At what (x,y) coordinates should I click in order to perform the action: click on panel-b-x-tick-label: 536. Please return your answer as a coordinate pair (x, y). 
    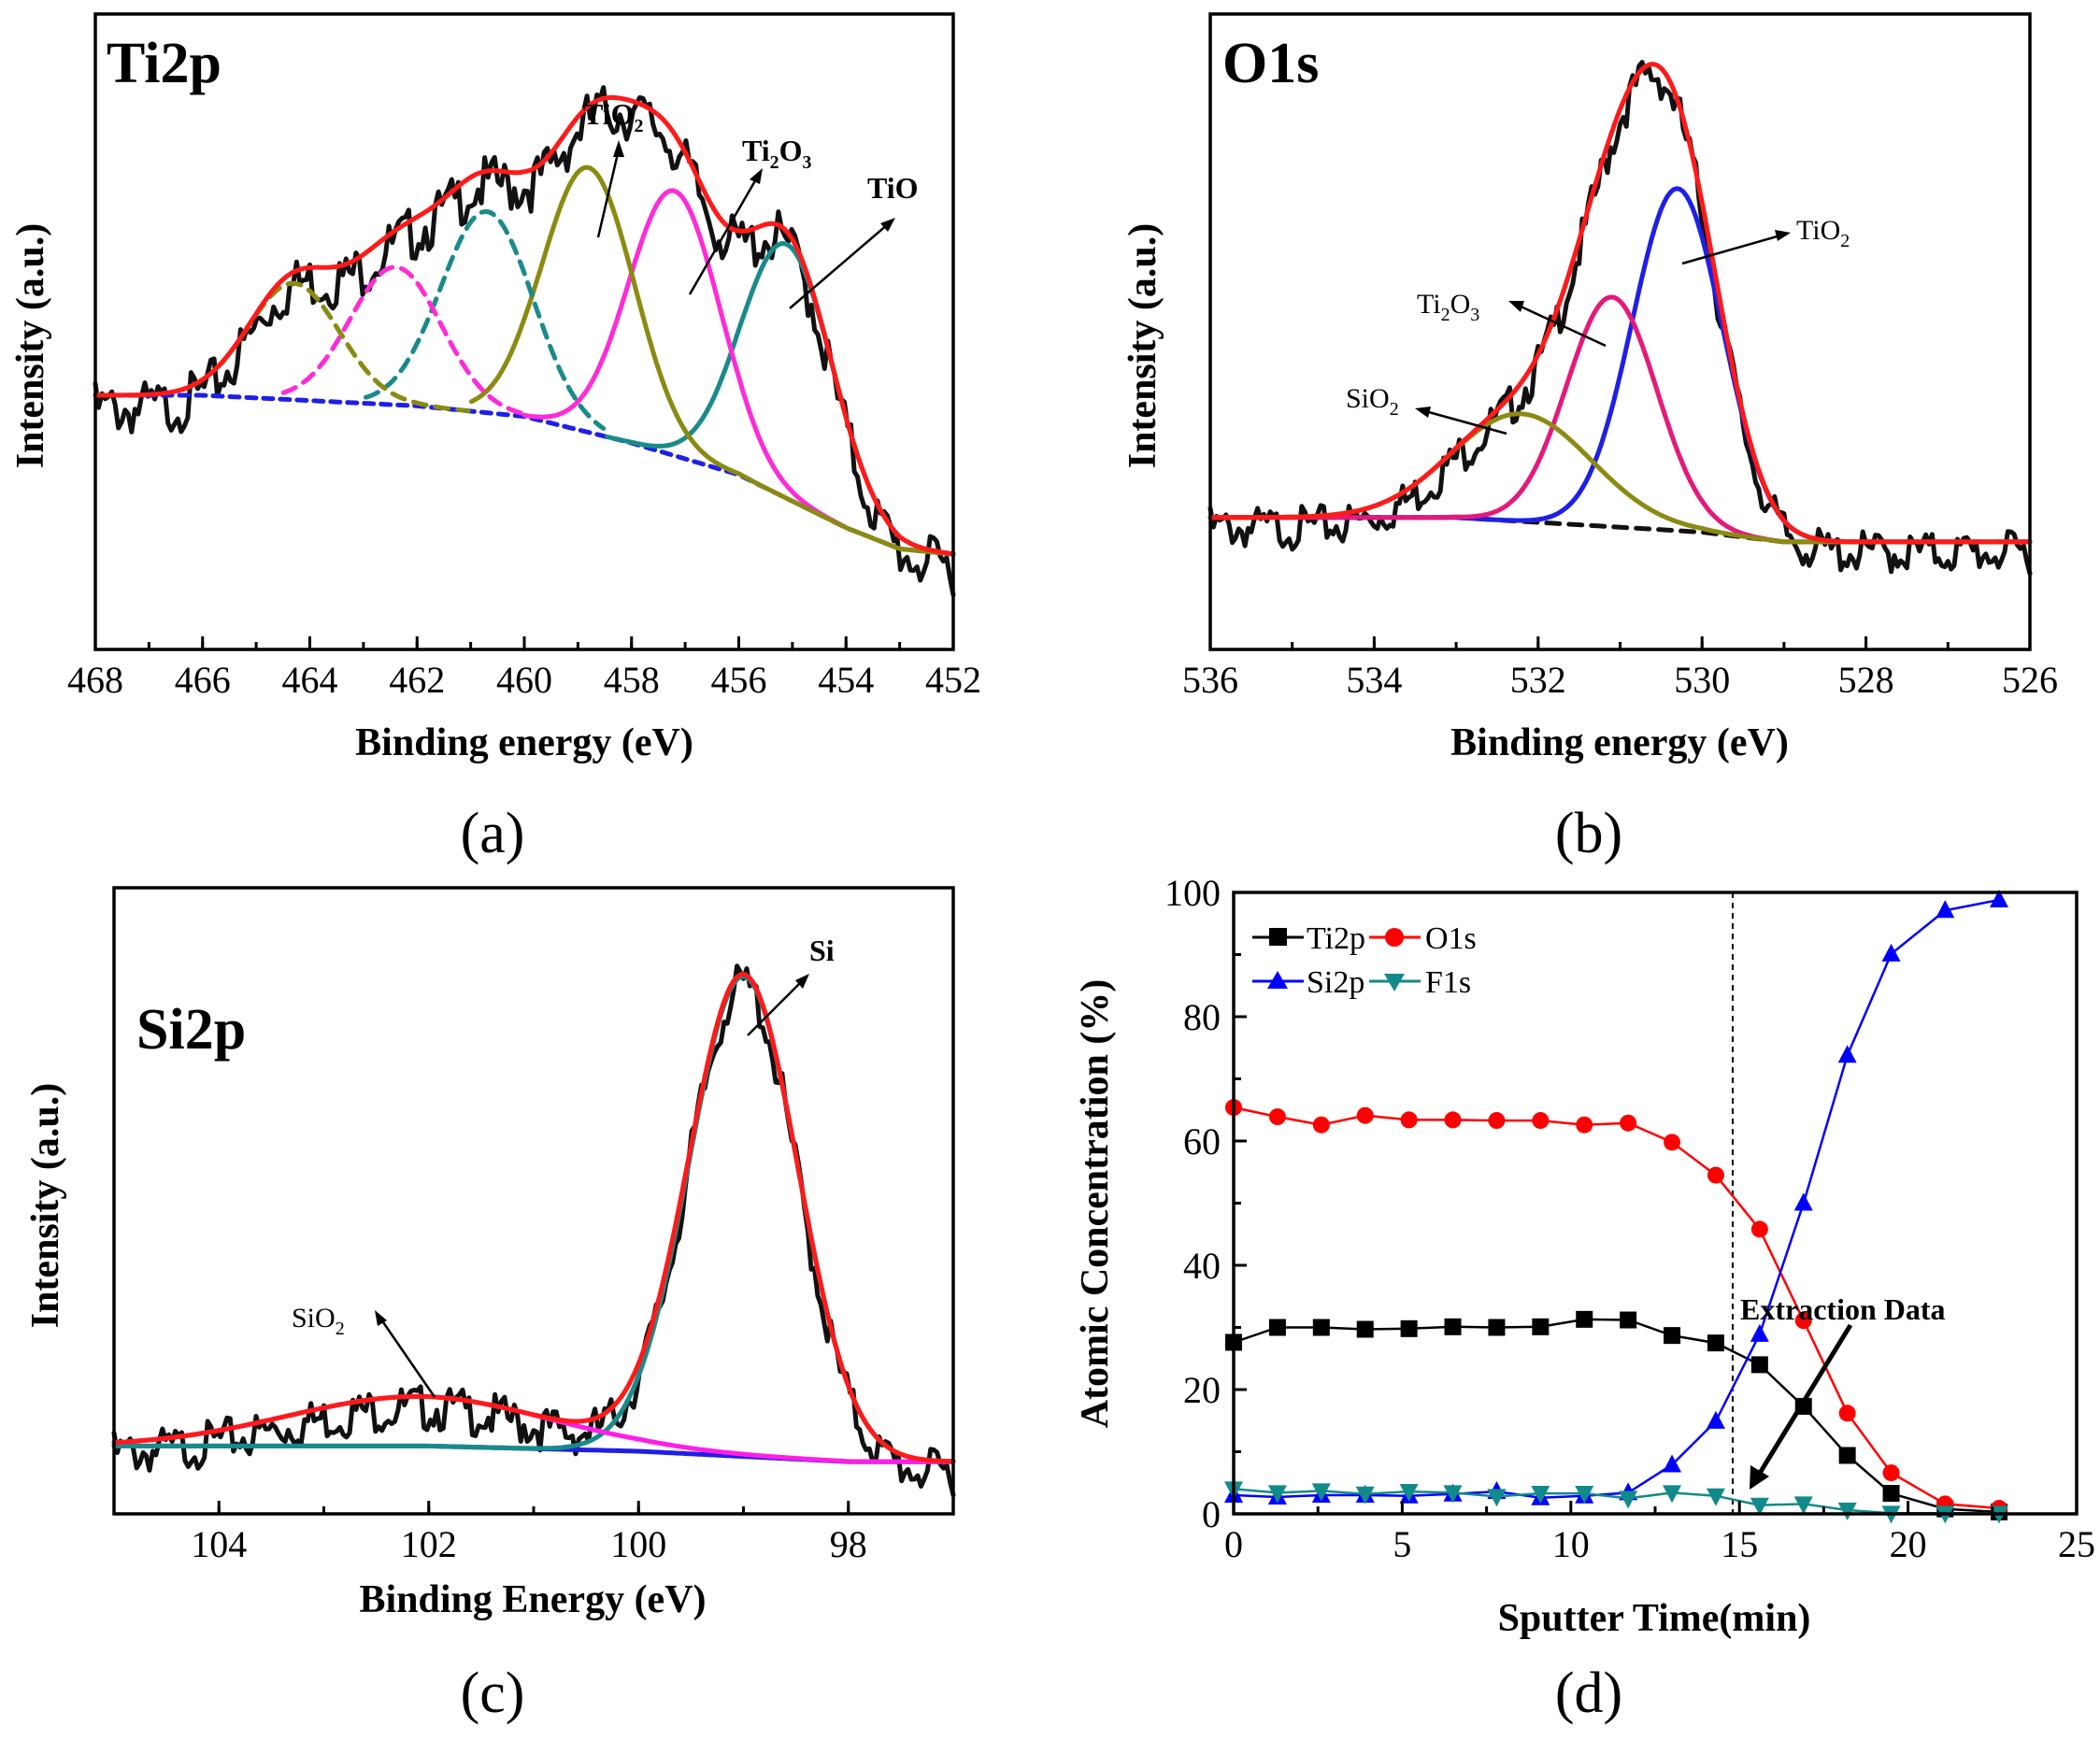
    Looking at the image, I should click on (1210, 680).